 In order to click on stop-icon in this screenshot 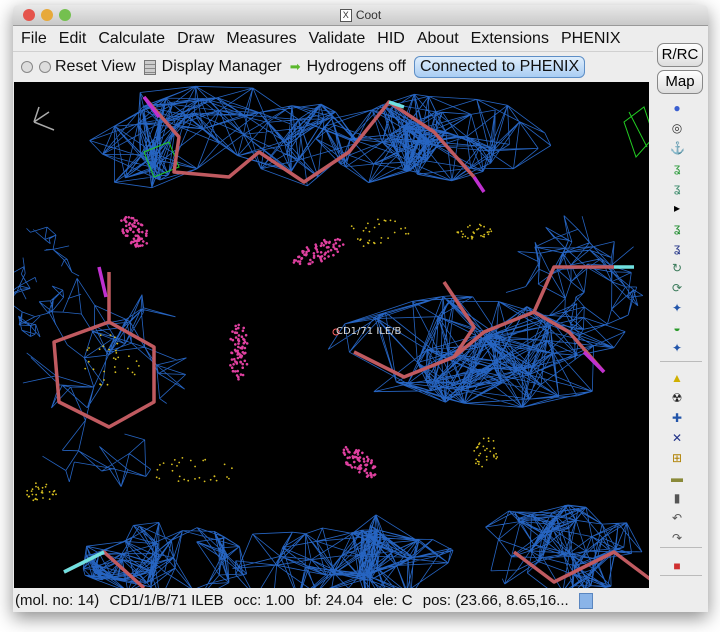, I will do `click(45, 67)`.